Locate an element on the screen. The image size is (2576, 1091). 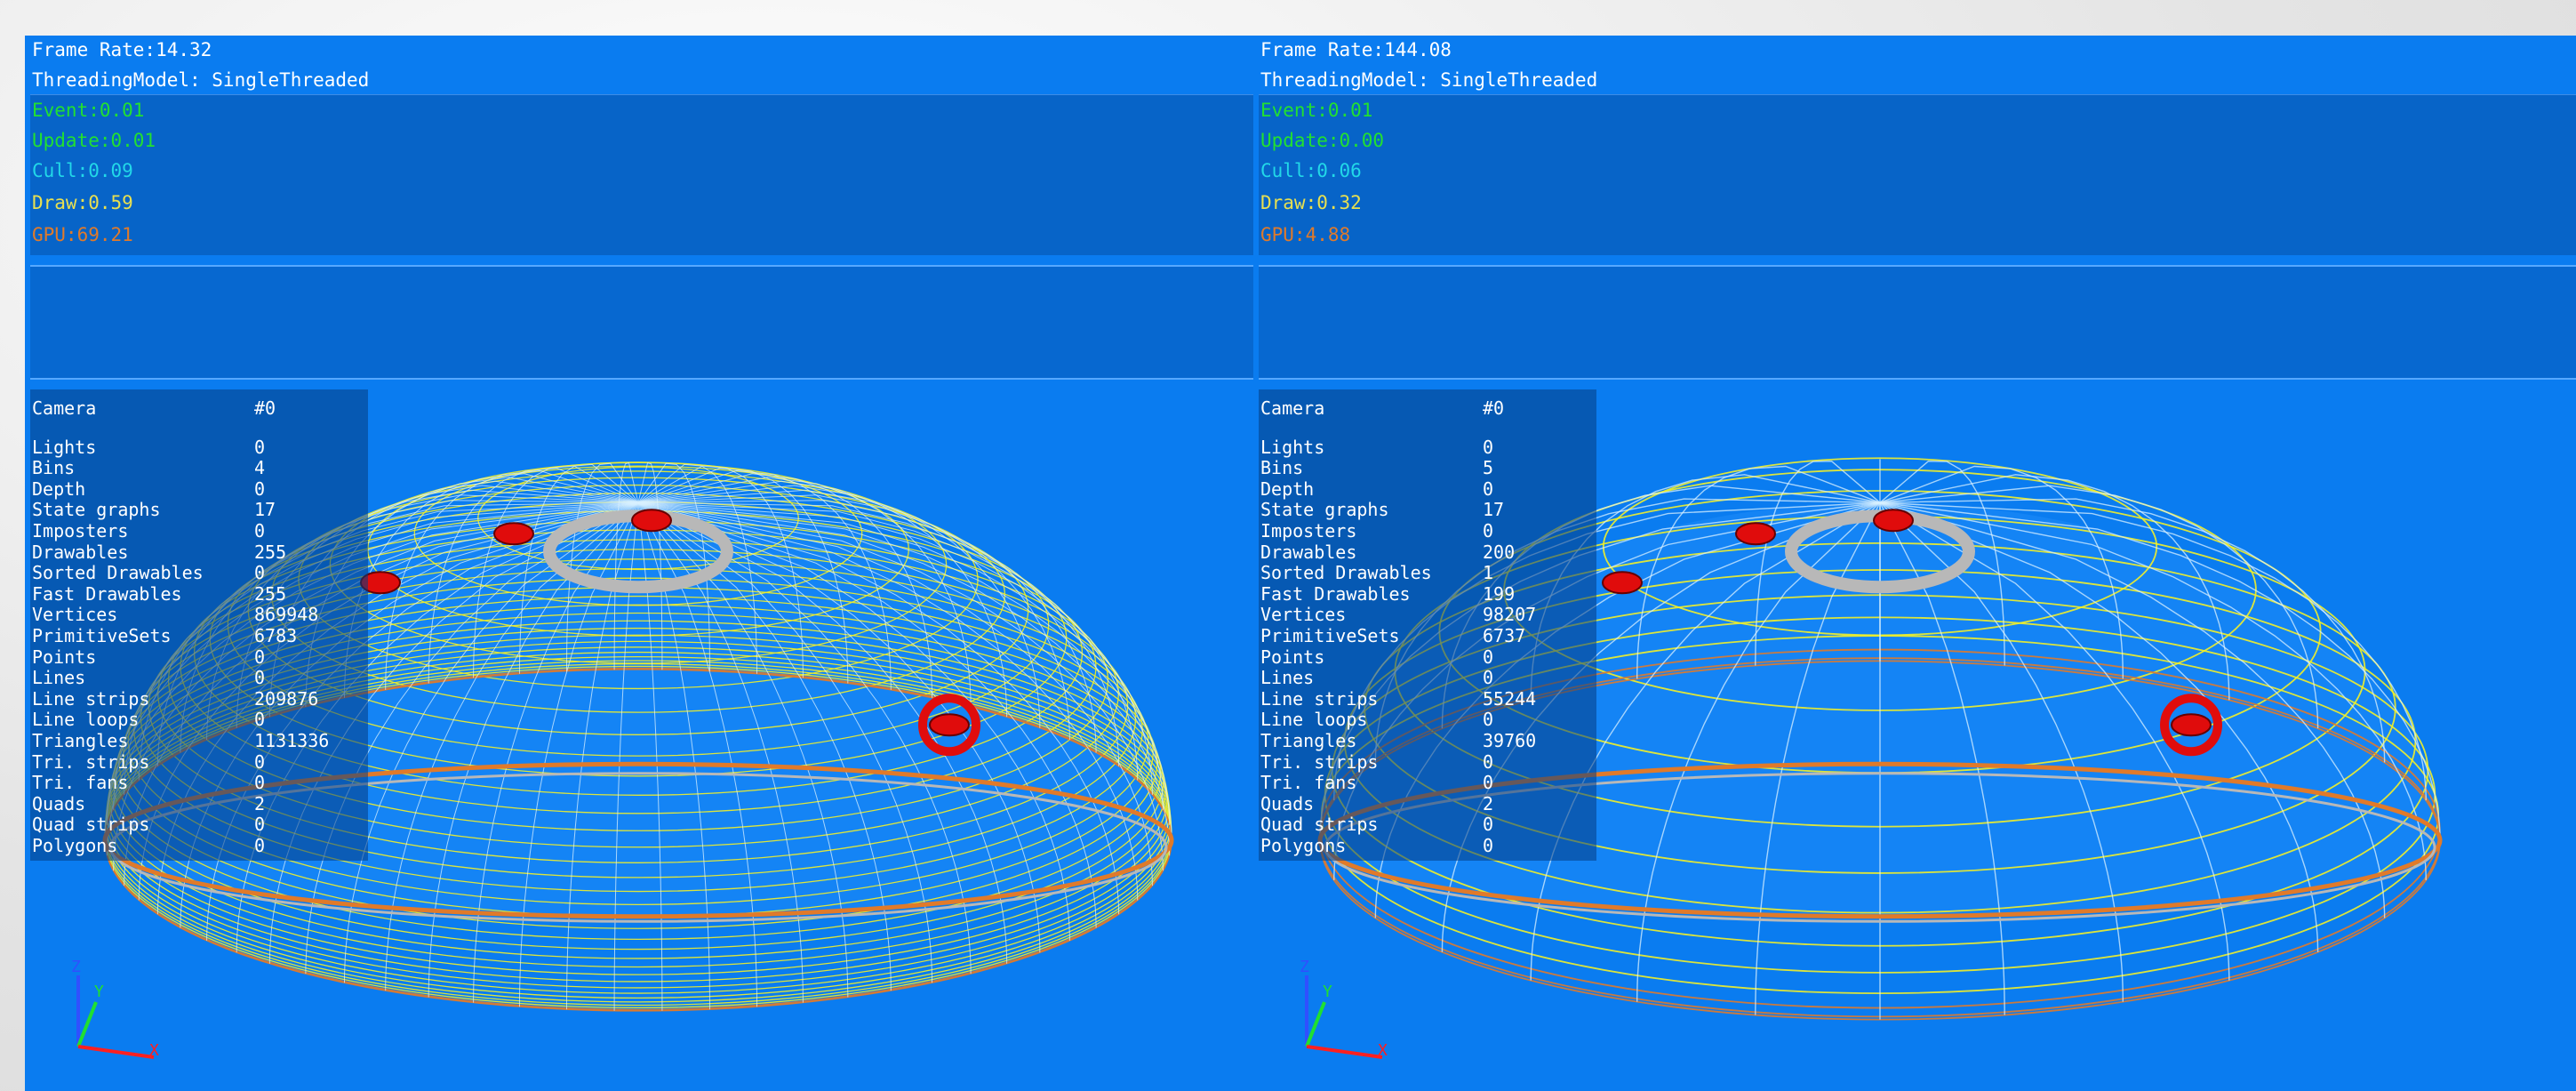
stat-label: Lines is located at coordinates (1287, 678).